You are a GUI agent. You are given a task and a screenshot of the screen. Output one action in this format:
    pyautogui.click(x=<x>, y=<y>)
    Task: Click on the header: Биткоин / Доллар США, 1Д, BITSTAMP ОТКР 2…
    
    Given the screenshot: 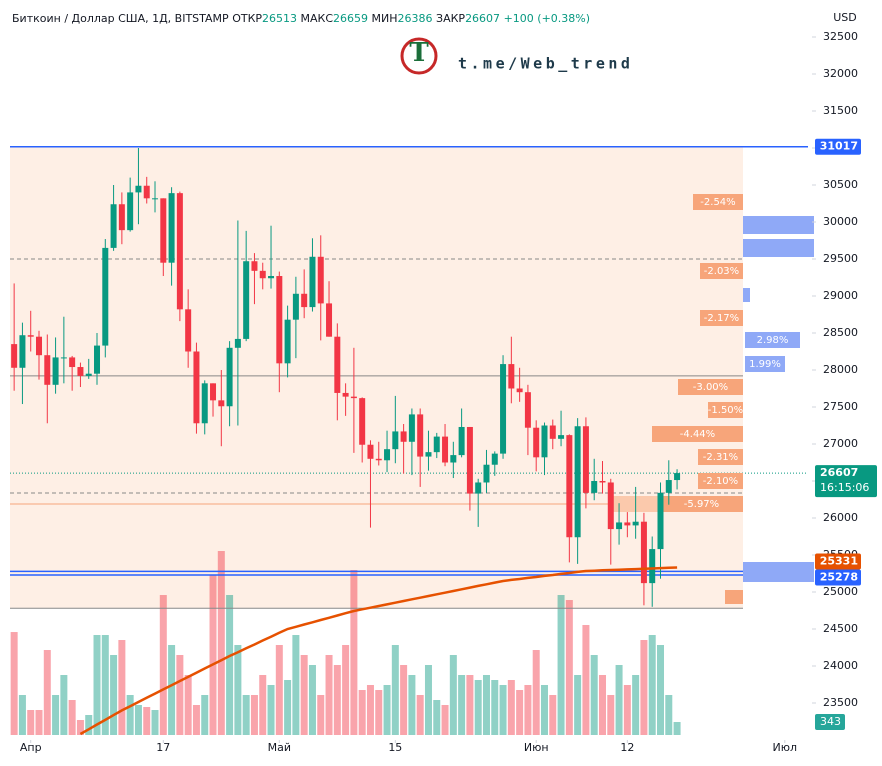 What is the action you would take?
    pyautogui.click(x=301, y=18)
    